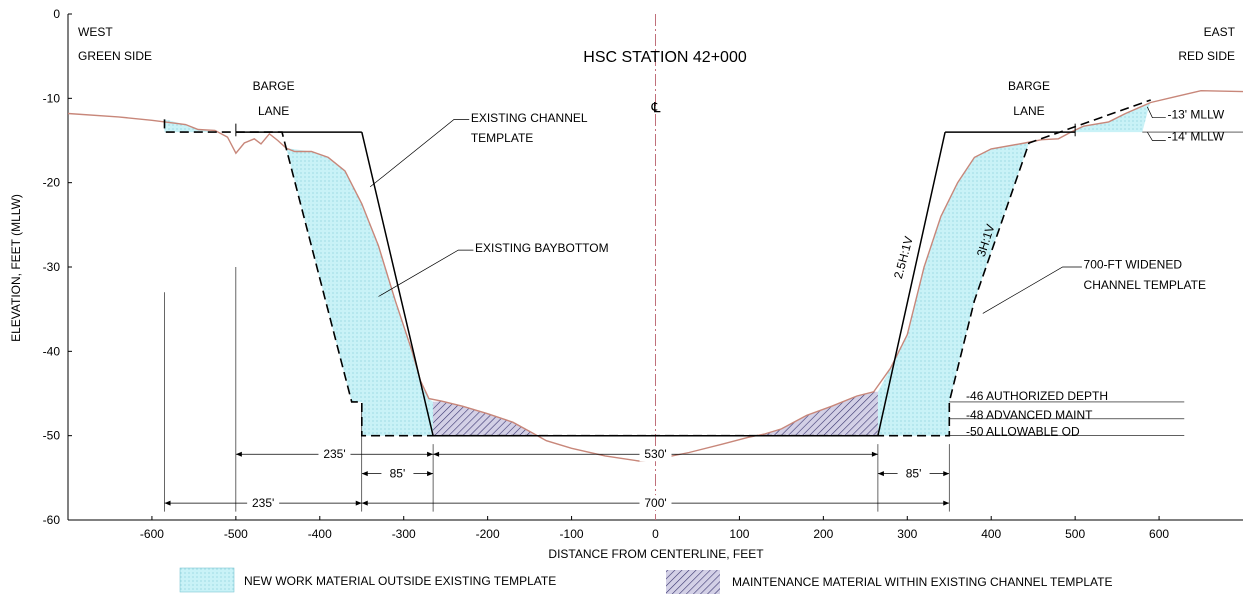 This screenshot has height=596, width=1243. I want to click on annotation-label: TEMPLATE, so click(502, 138).